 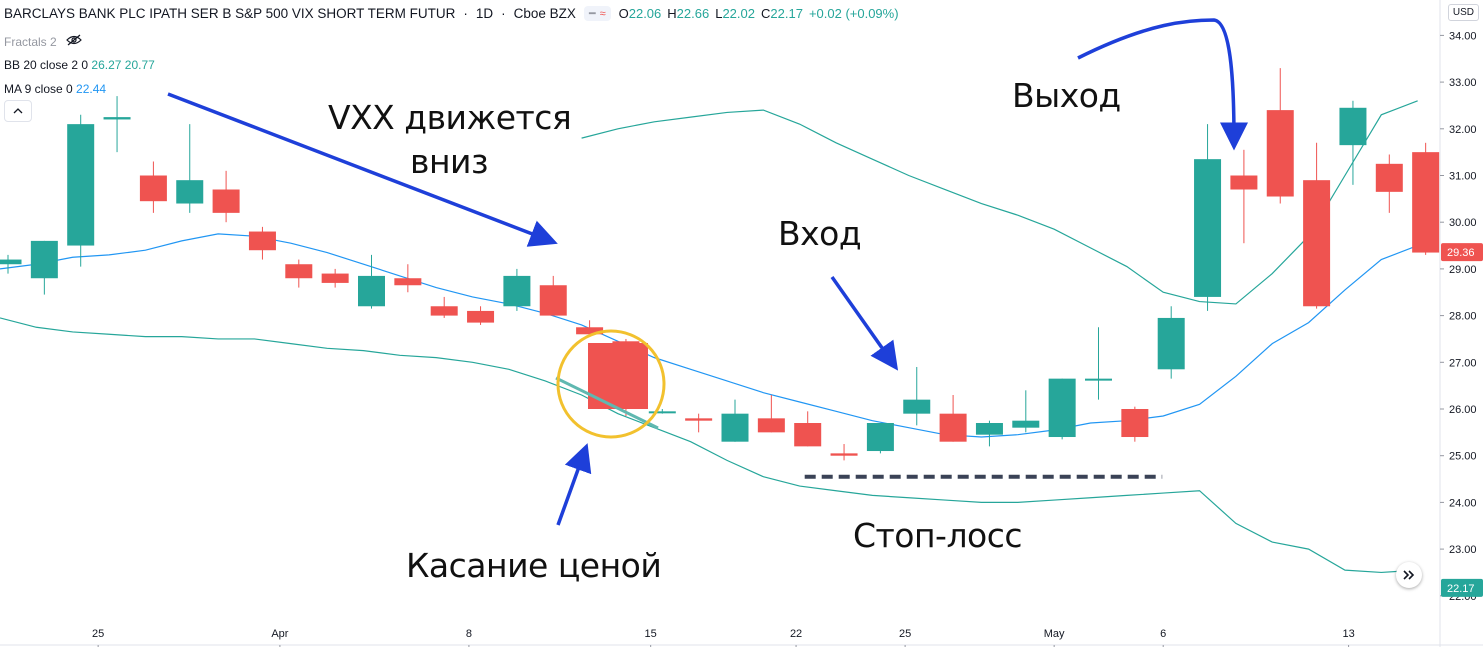 What do you see at coordinates (1463, 83) in the screenshot?
I see `y-tick-label: 33.00` at bounding box center [1463, 83].